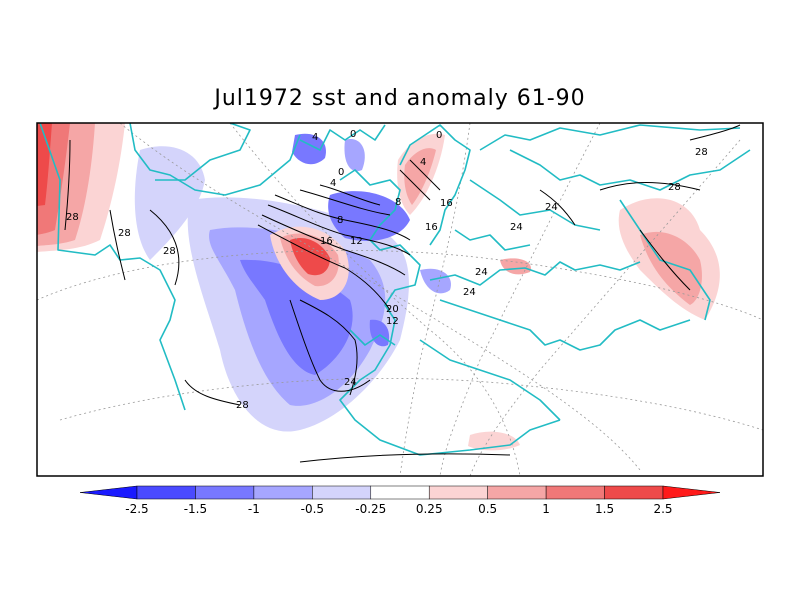 This screenshot has height=600, width=800. Describe the element at coordinates (546, 509) in the screenshot. I see `colorbar-tick-label: 1` at that location.